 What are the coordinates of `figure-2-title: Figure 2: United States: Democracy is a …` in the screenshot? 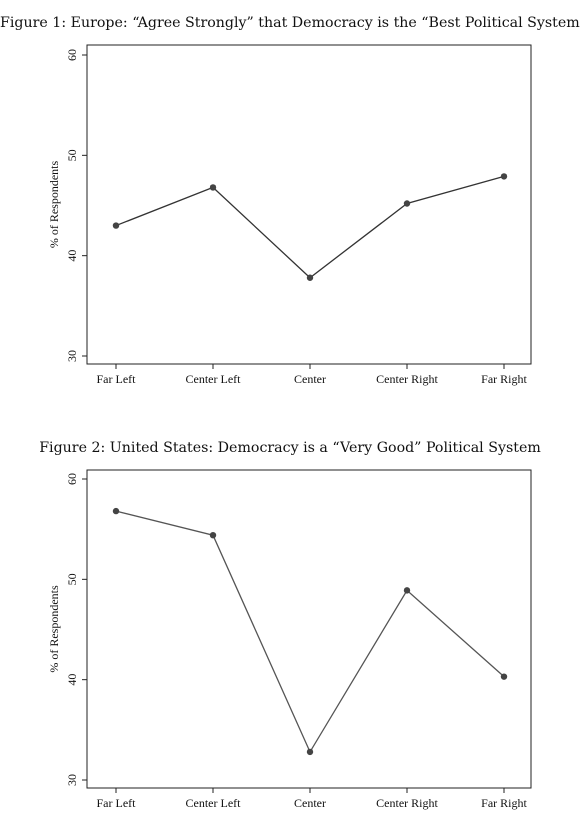 It's located at (290, 448).